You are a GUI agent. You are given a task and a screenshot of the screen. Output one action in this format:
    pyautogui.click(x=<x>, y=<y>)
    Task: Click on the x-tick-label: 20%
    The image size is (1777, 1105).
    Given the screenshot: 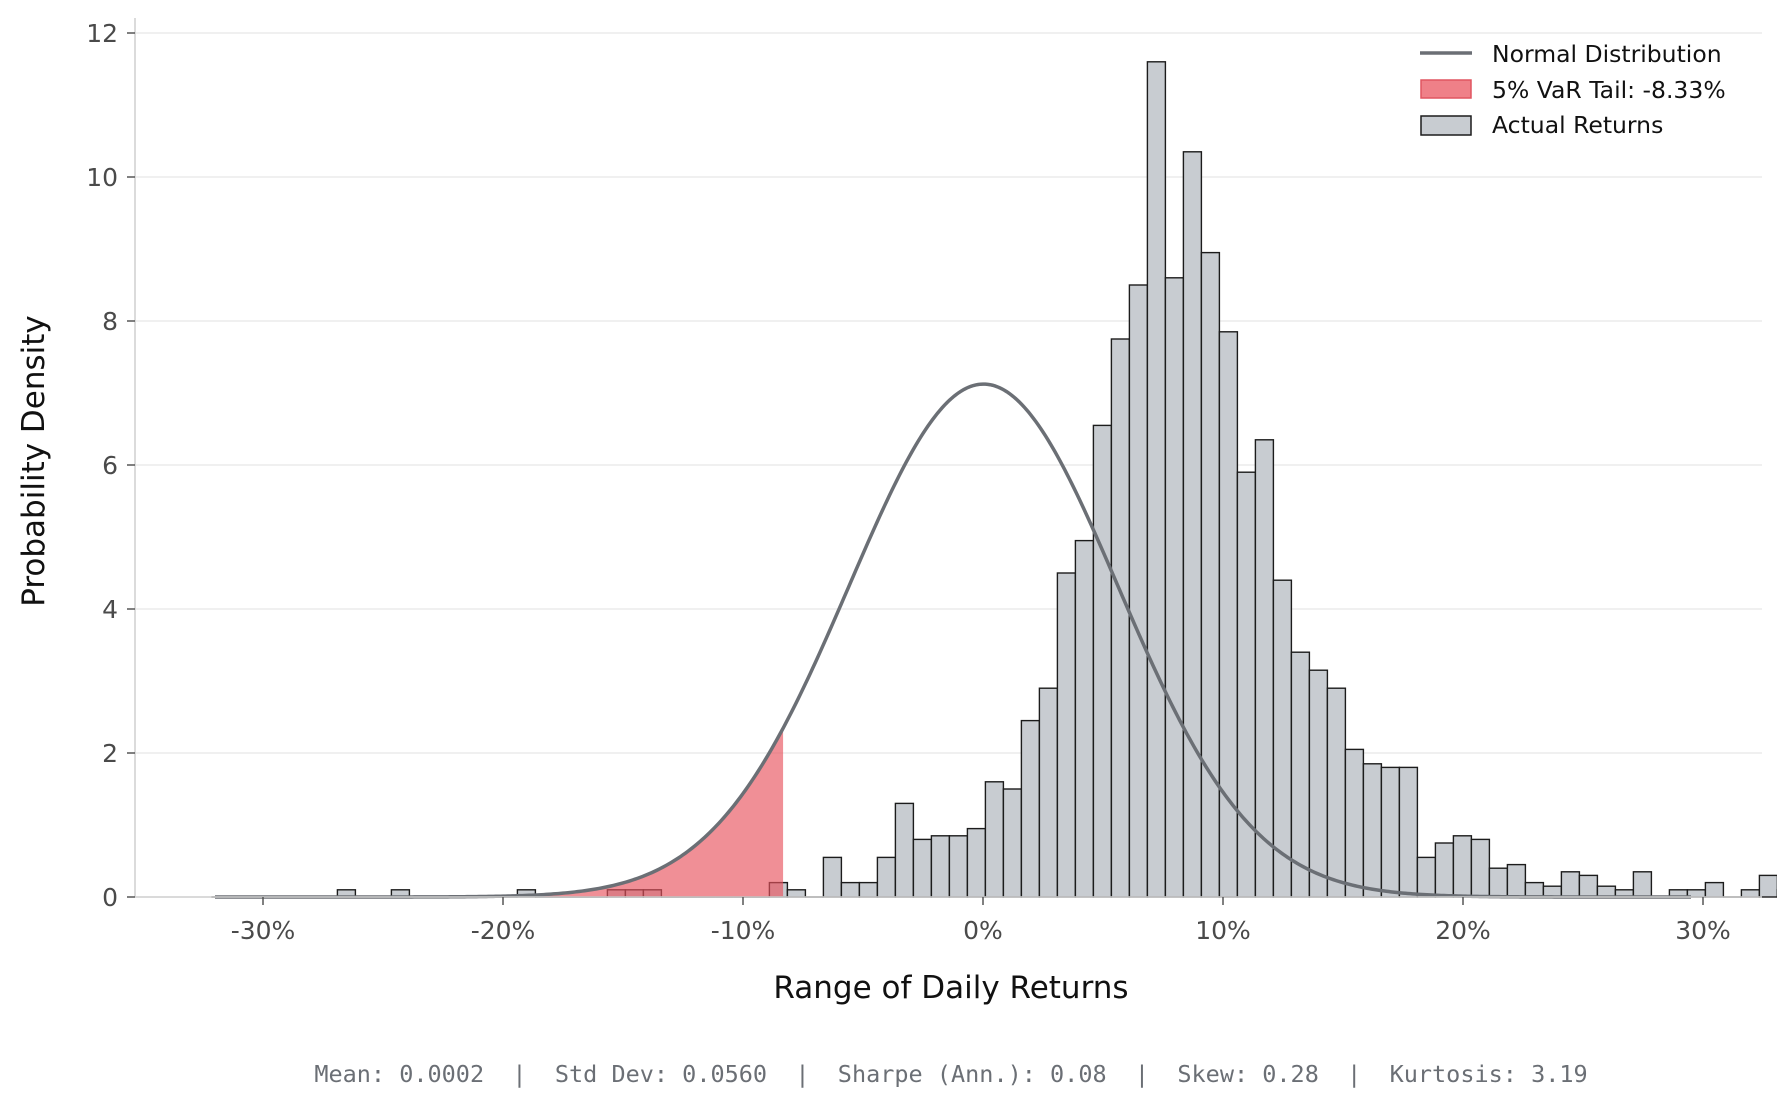 What is the action you would take?
    pyautogui.click(x=1463, y=930)
    